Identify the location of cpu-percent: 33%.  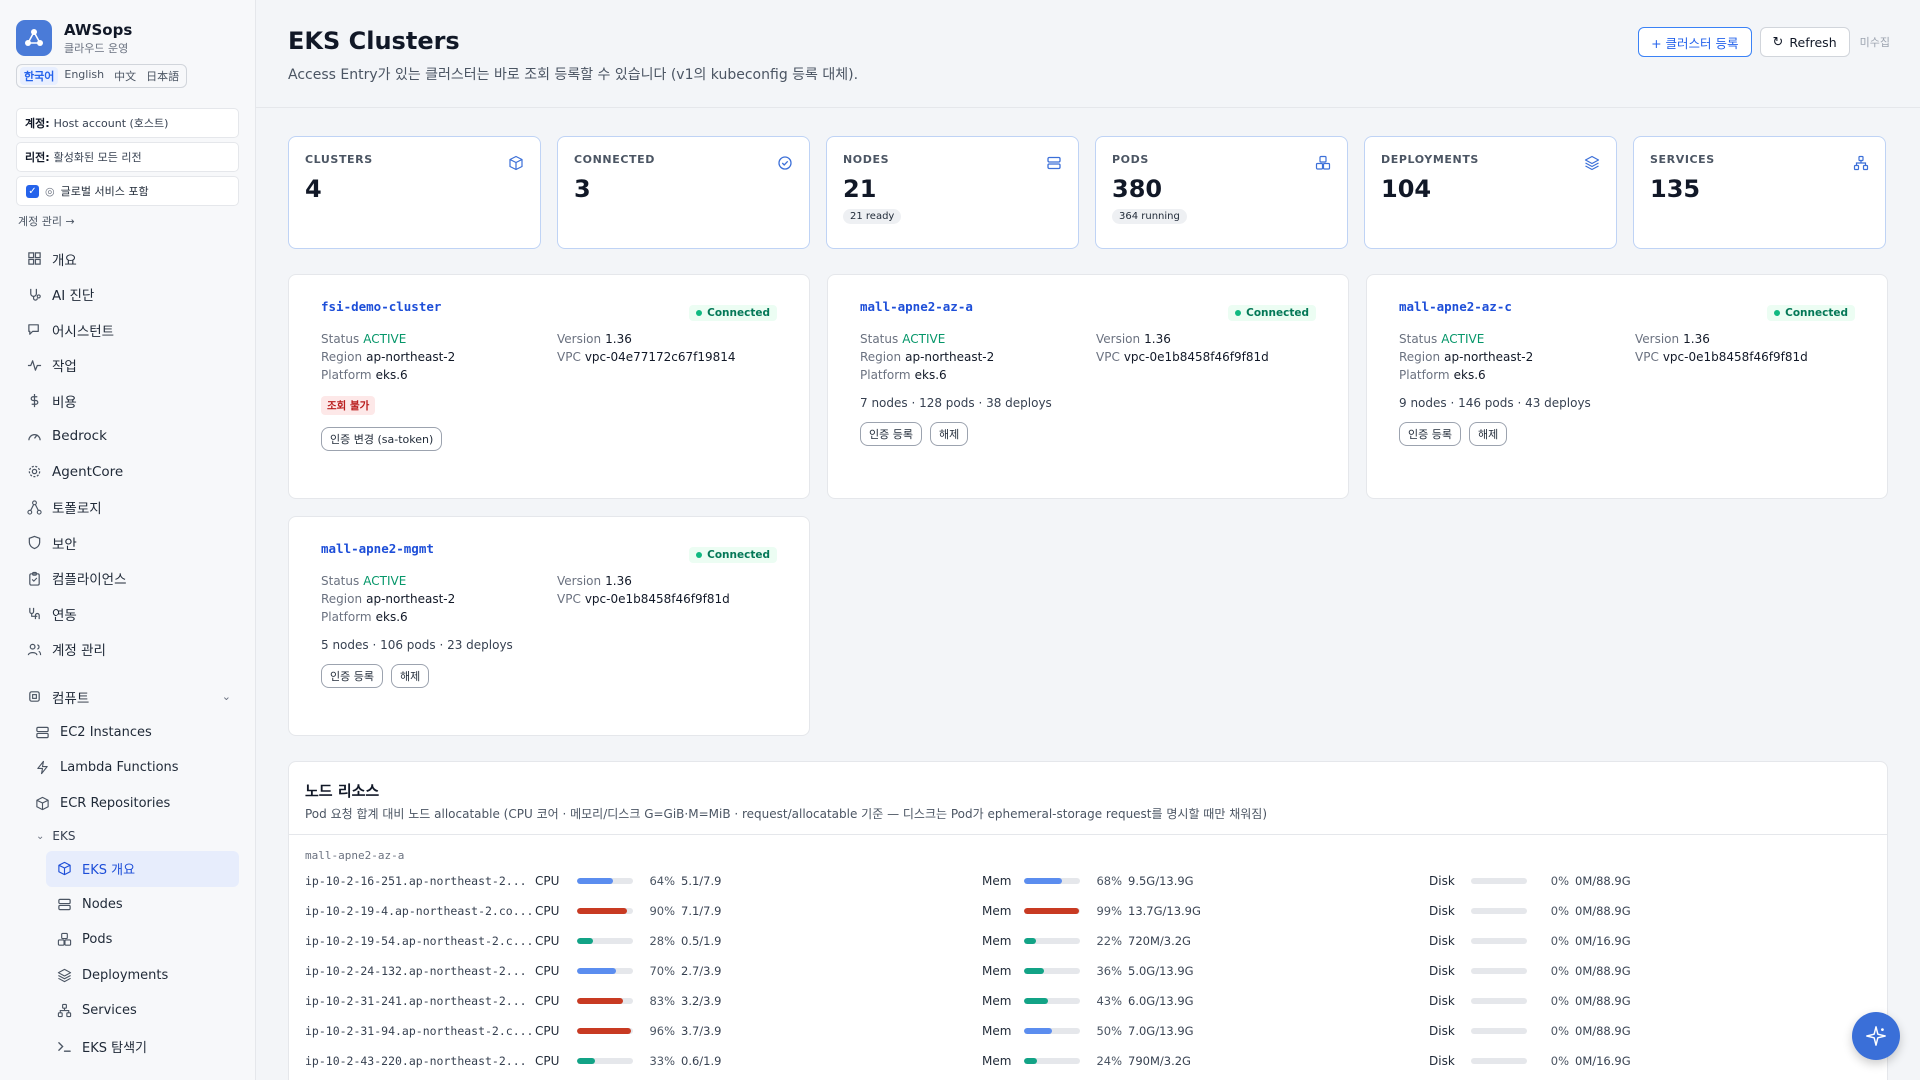
(662, 1061).